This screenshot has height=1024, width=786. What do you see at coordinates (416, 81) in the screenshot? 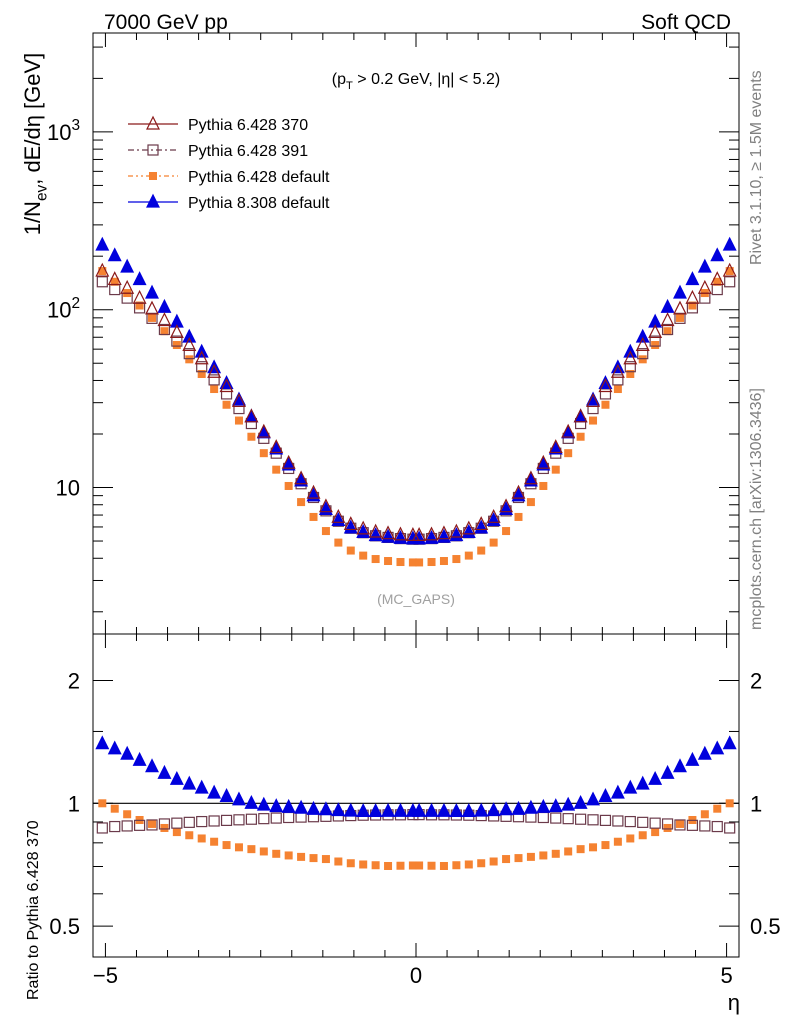
I see `main-cut-annotation: (pT​ > 0.2 GeV, |η| < 5.2)` at bounding box center [416, 81].